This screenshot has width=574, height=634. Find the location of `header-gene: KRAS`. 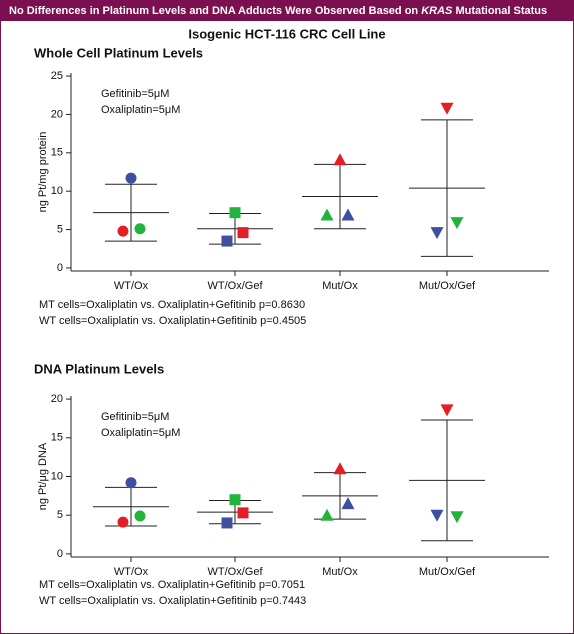

header-gene: KRAS is located at coordinates (437, 11).